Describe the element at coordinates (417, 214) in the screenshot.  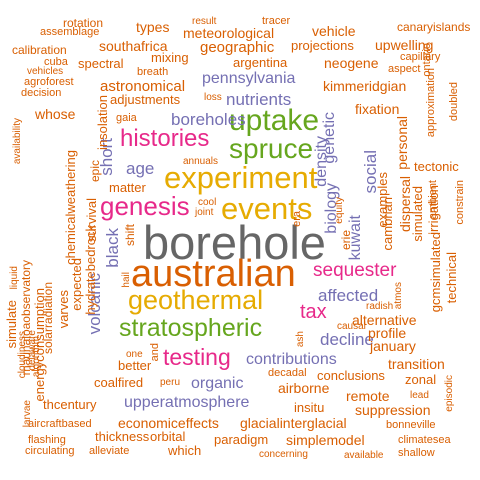
I see `word: simulated` at that location.